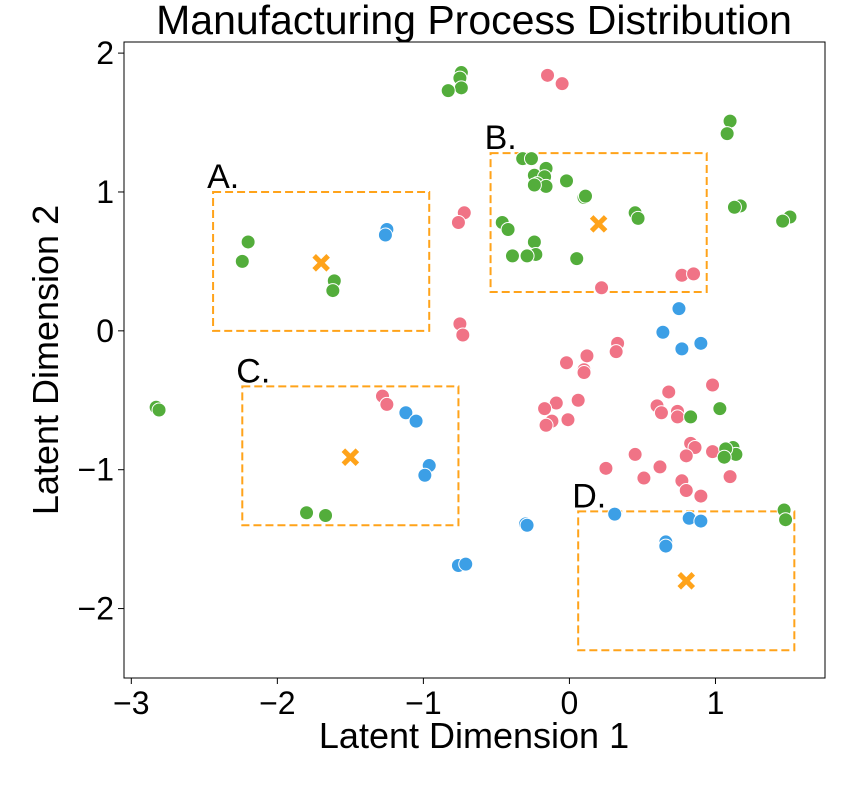  I want to click on y-tick-label: 2, so click(105, 53).